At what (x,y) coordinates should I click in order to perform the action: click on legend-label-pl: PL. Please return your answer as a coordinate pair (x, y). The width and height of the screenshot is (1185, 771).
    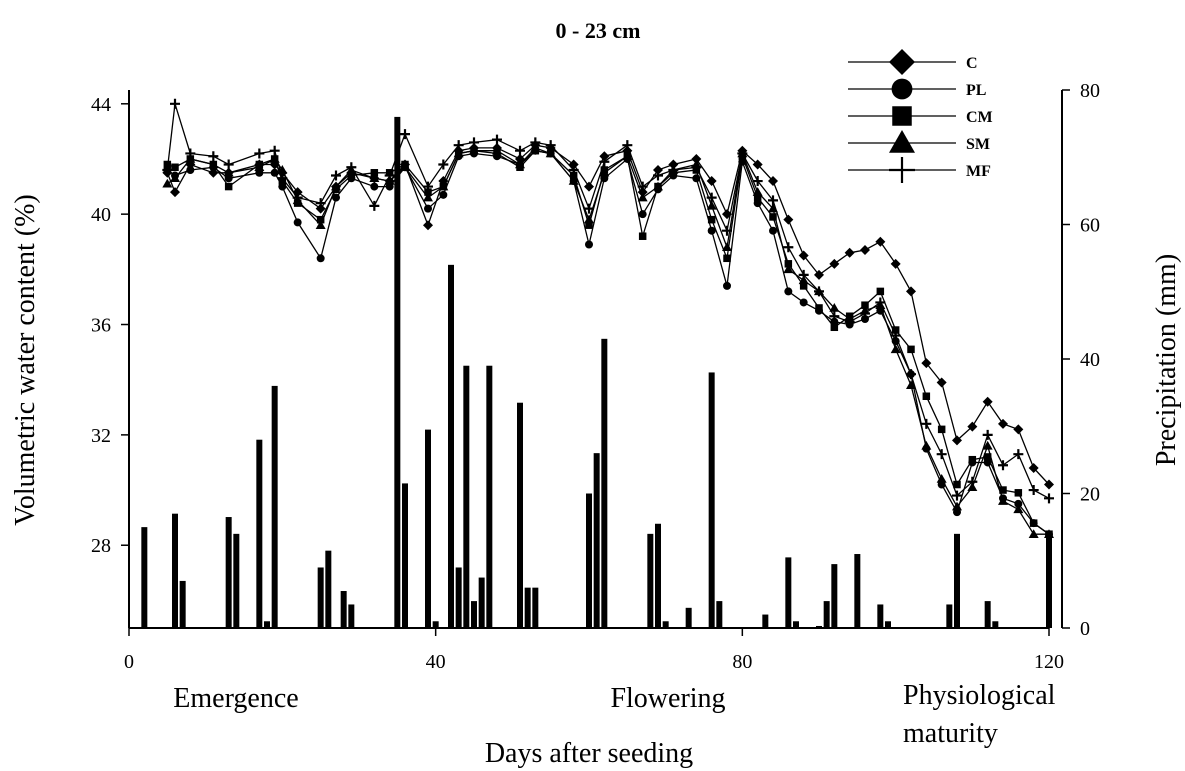
    Looking at the image, I should click on (976, 90).